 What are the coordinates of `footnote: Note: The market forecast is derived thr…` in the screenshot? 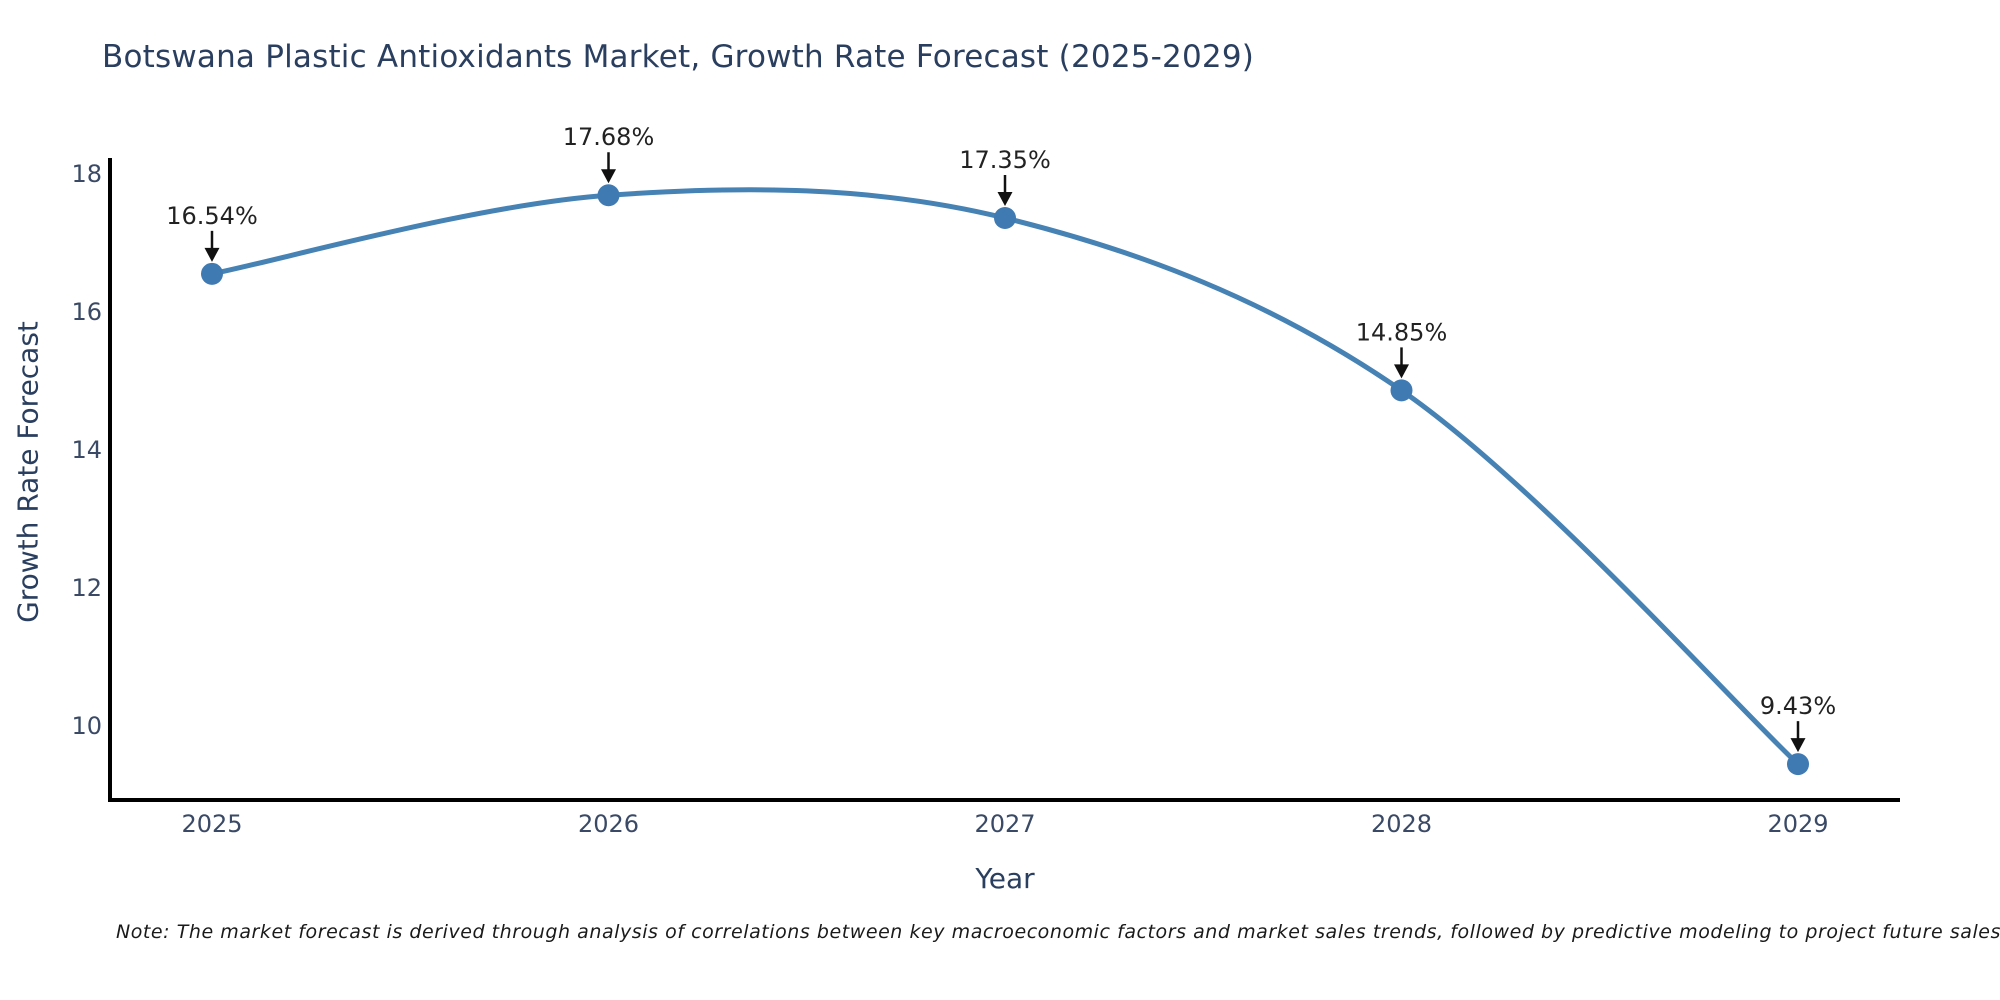 It's located at (1058, 932).